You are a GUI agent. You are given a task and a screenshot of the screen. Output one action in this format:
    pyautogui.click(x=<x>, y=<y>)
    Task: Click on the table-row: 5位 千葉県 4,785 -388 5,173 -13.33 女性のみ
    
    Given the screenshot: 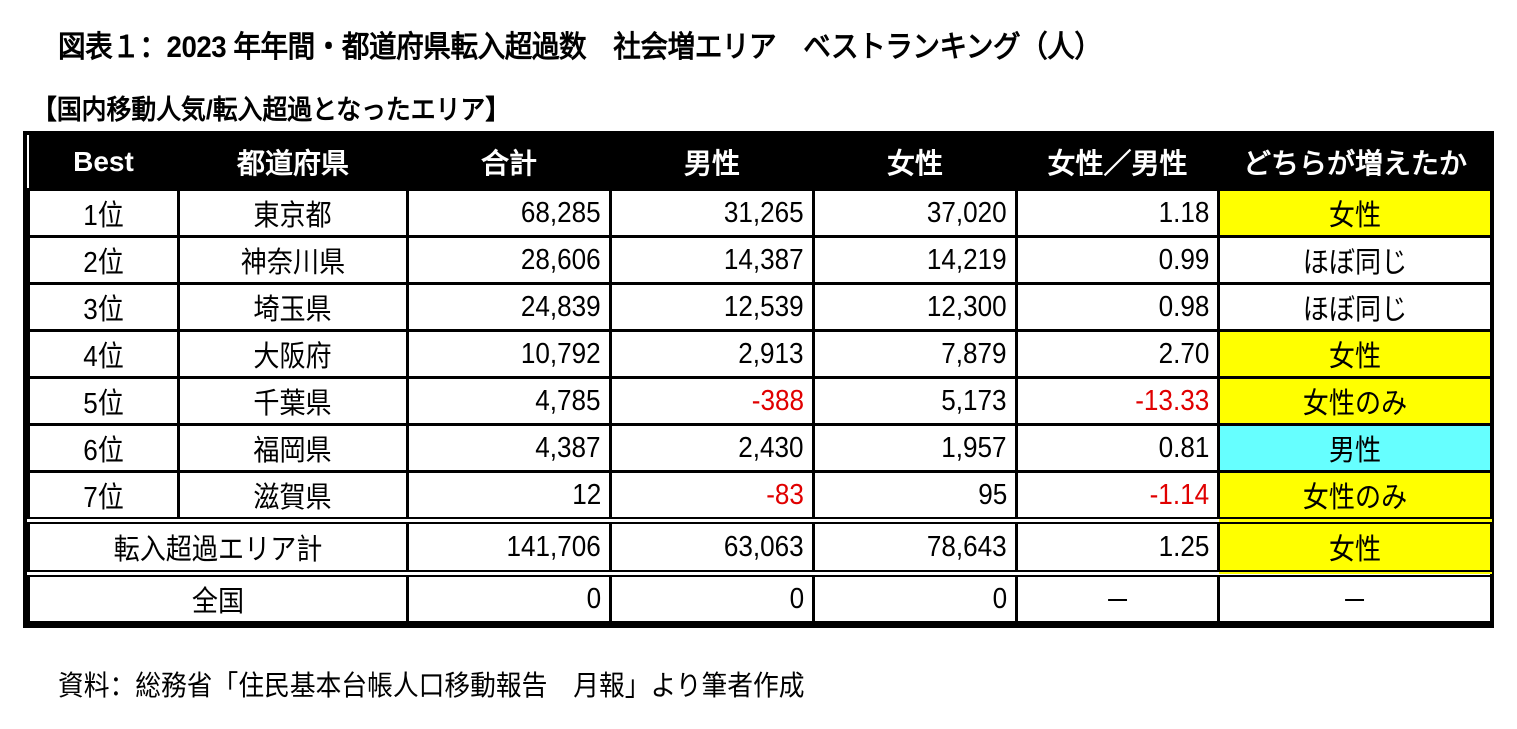 What is the action you would take?
    pyautogui.click(x=760, y=401)
    